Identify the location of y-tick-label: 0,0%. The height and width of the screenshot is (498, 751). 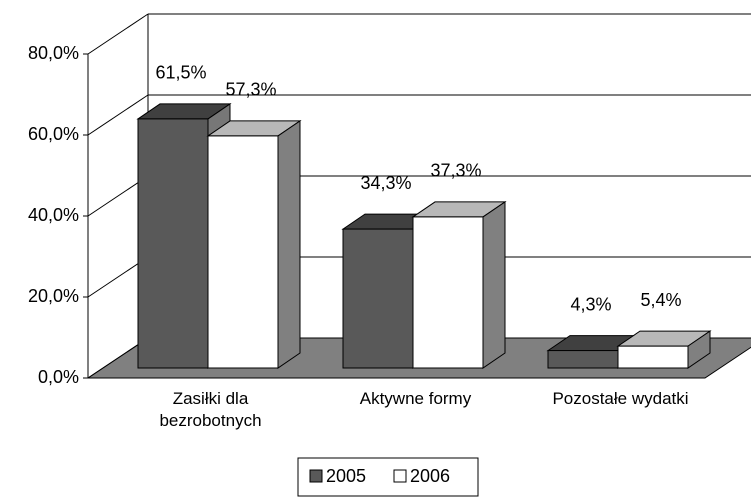
(58, 377).